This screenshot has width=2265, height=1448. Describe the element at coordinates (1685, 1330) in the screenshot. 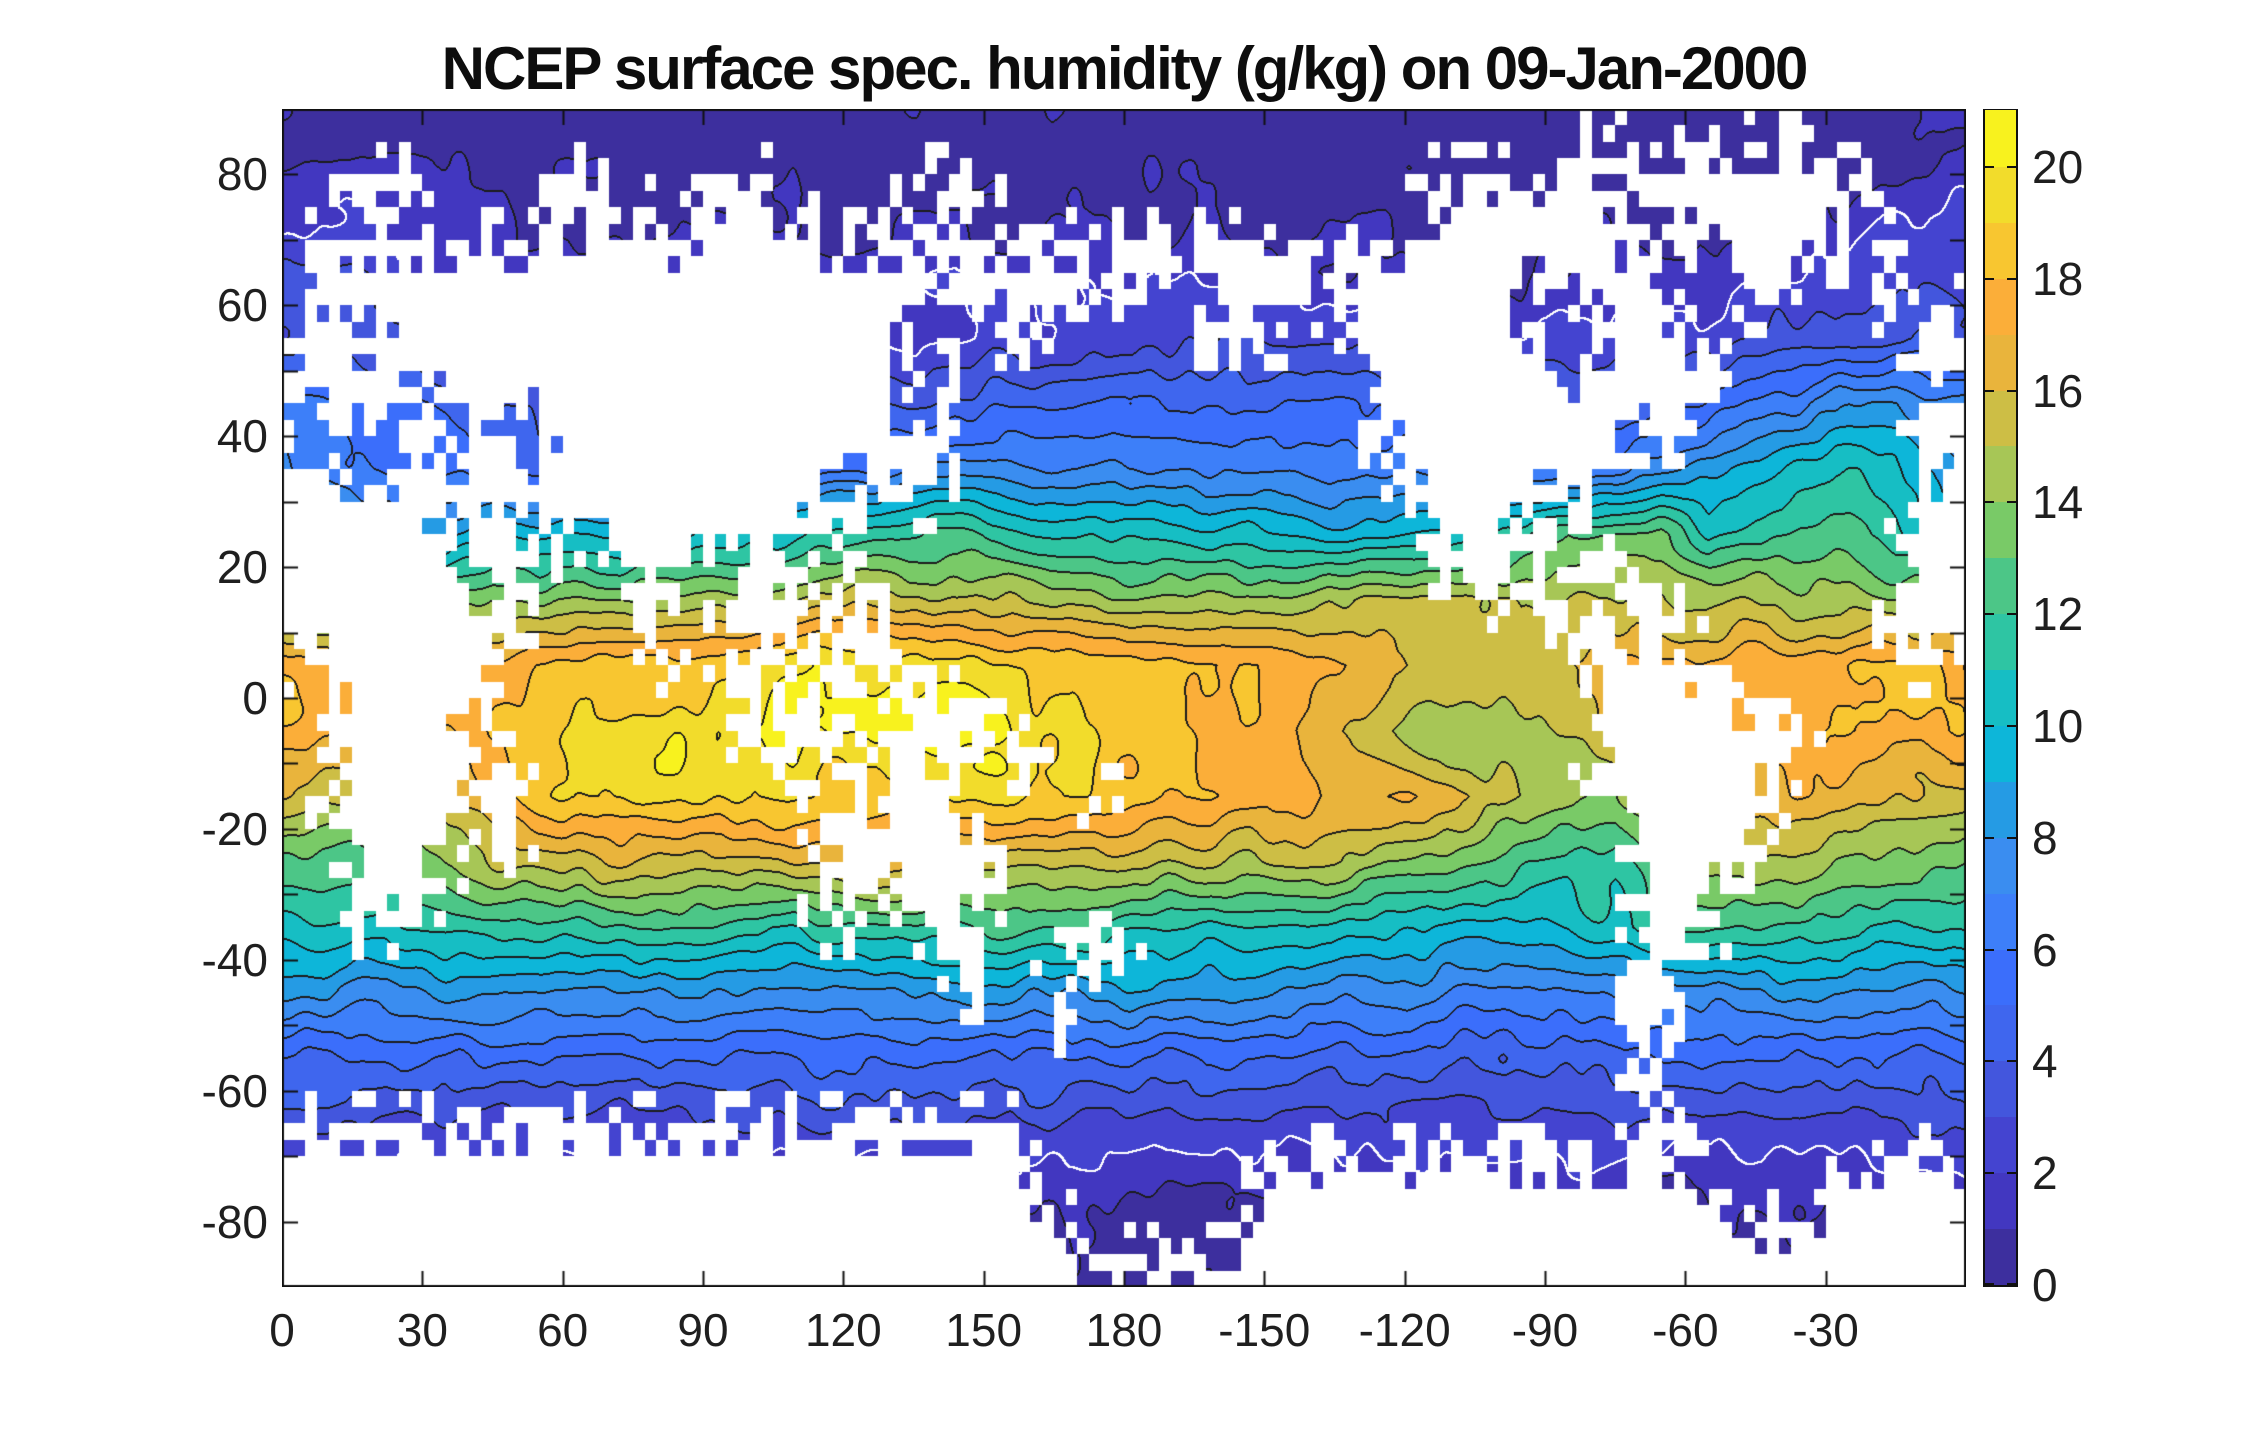

I see `x-axis-tick-label: -60` at that location.